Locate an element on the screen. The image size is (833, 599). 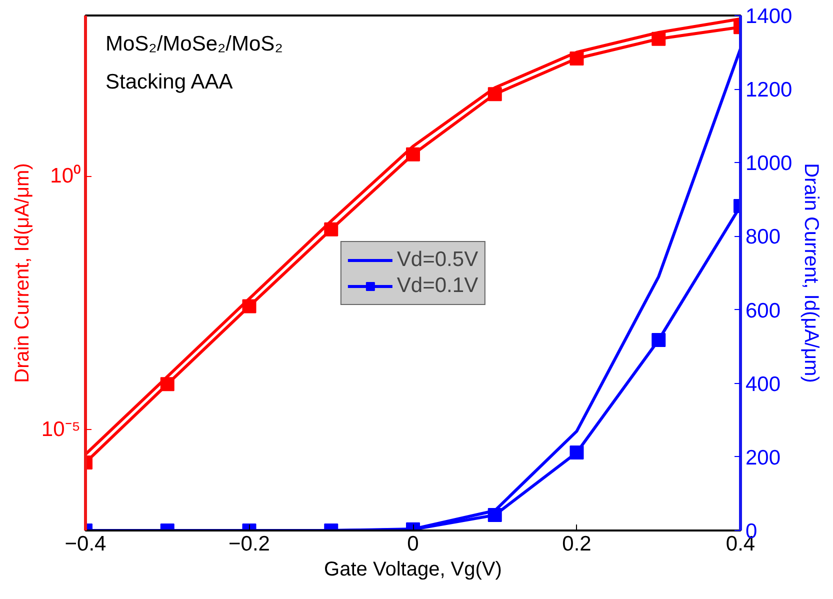
x-tick-label: 0 is located at coordinates (413, 544).